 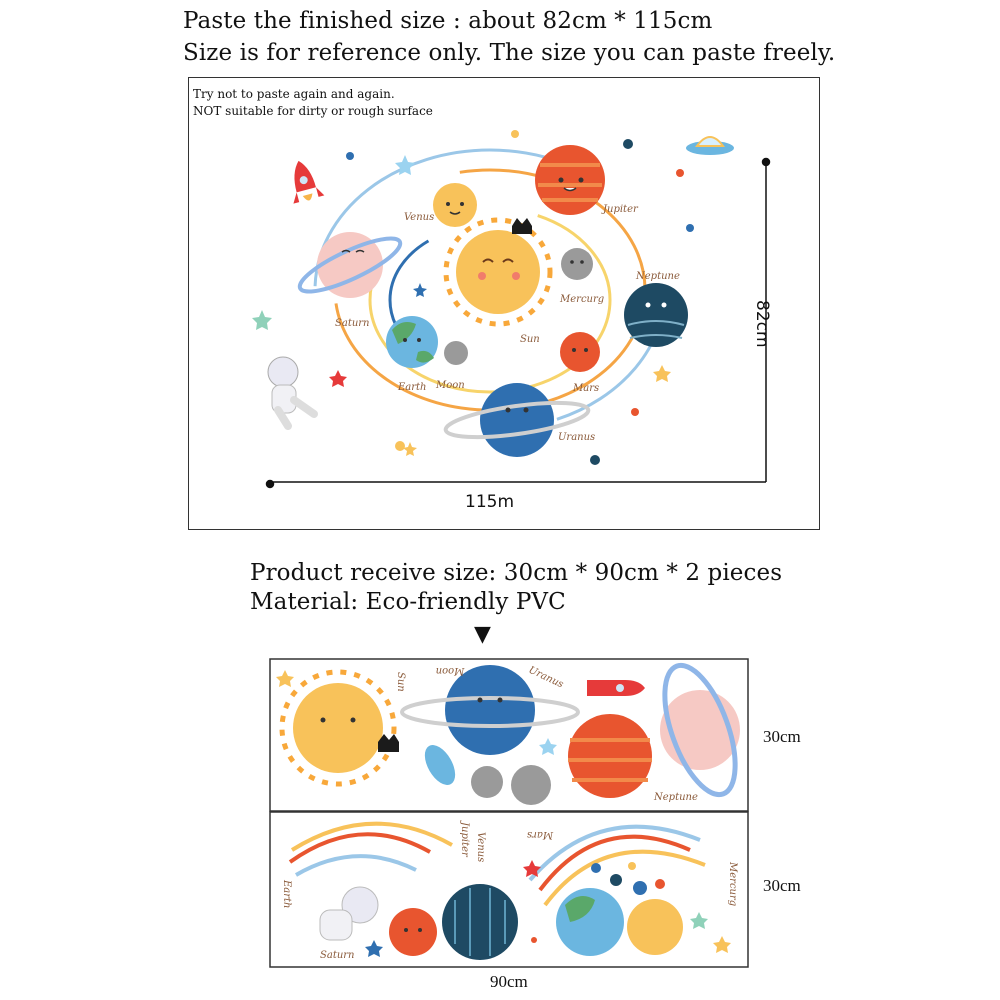 I want to click on sheet2-sun-small-icon, so click(x=655, y=927).